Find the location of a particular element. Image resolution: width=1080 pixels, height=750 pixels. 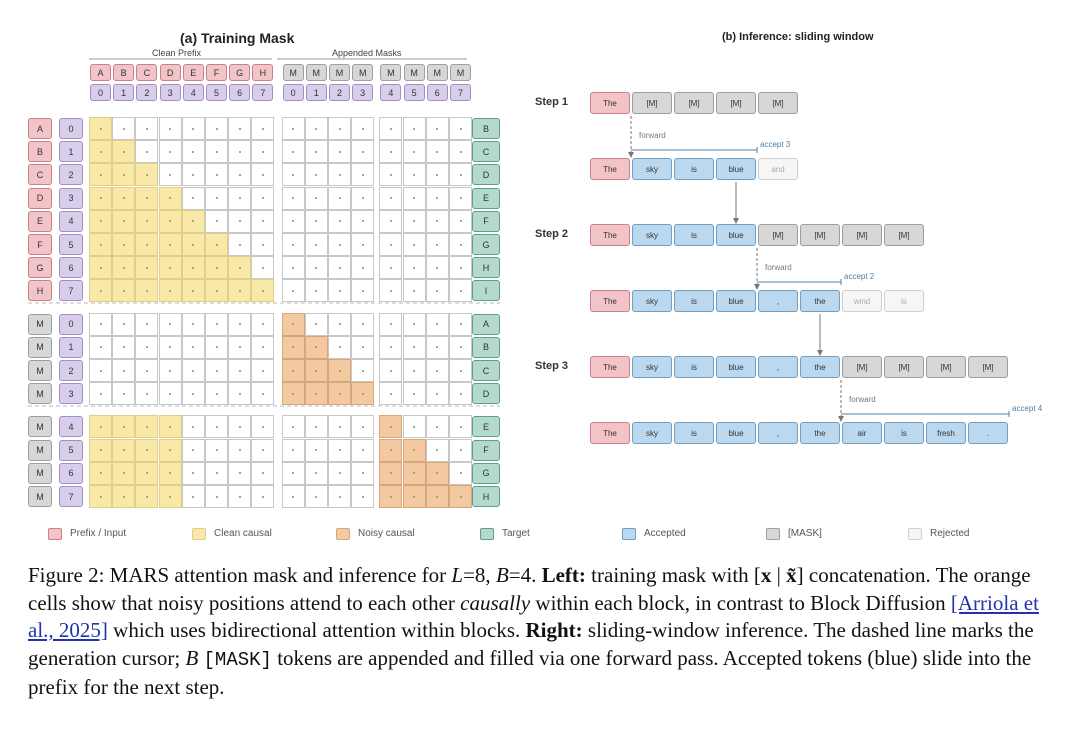

col-position-header: 5 is located at coordinates (216, 92).